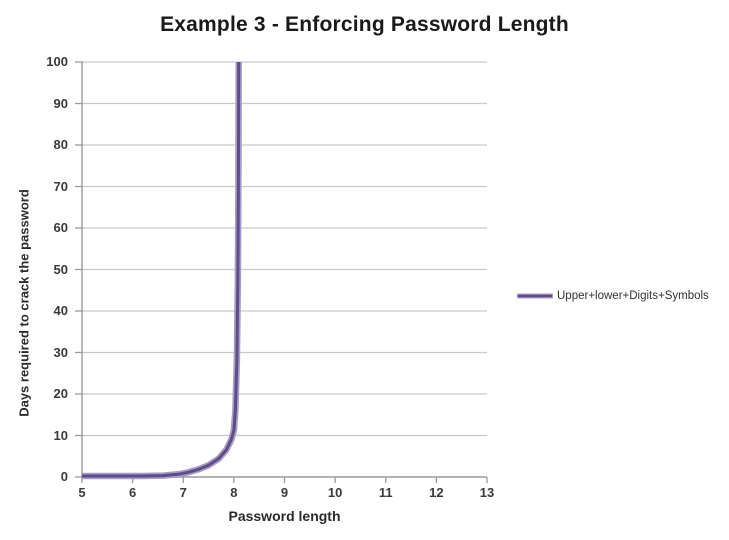 The image size is (729, 540). Describe the element at coordinates (633, 296) in the screenshot. I see `legend-series-label: Upper+lower+Digits+Symbols` at that location.